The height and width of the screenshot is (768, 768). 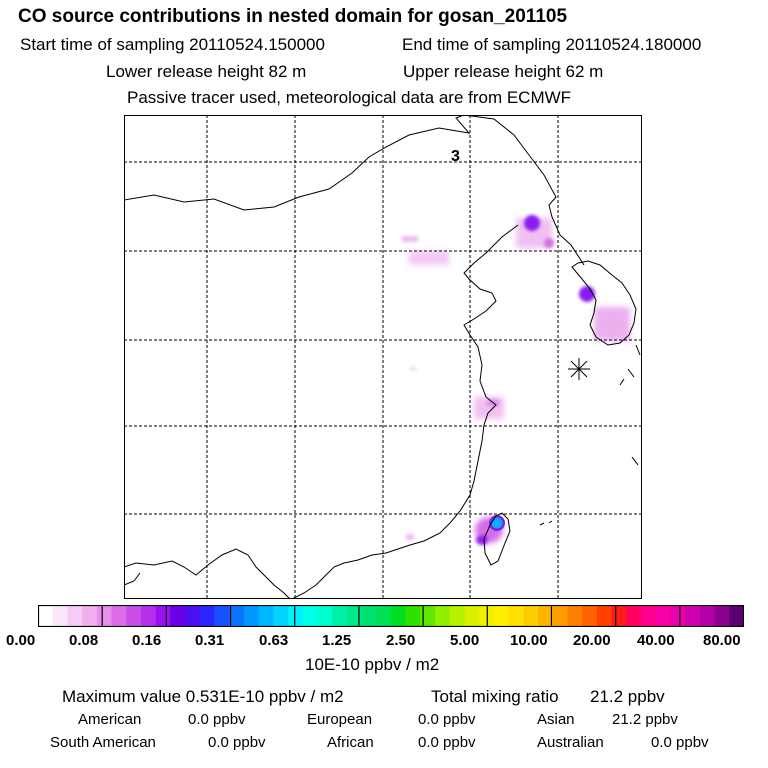 What do you see at coordinates (84, 640) in the screenshot?
I see `tick-label-1: 0.08` at bounding box center [84, 640].